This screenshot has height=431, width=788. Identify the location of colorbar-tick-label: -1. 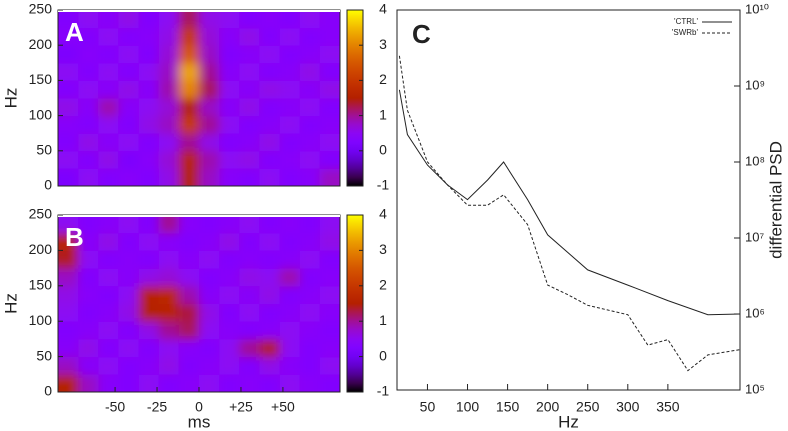
(383, 185).